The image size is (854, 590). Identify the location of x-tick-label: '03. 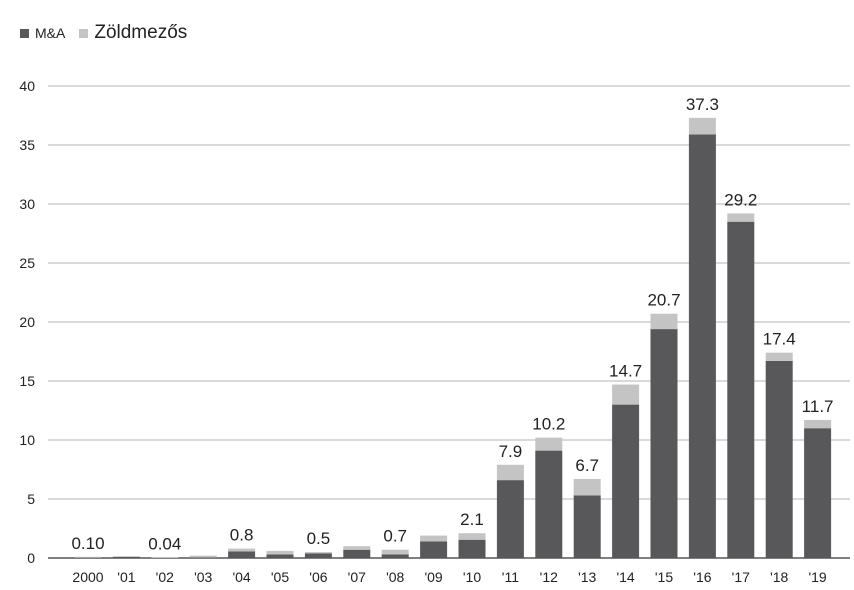
(203, 577).